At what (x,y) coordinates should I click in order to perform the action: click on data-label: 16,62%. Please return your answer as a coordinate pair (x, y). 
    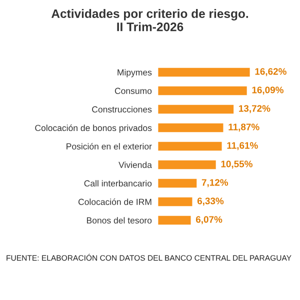
    Looking at the image, I should click on (270, 72).